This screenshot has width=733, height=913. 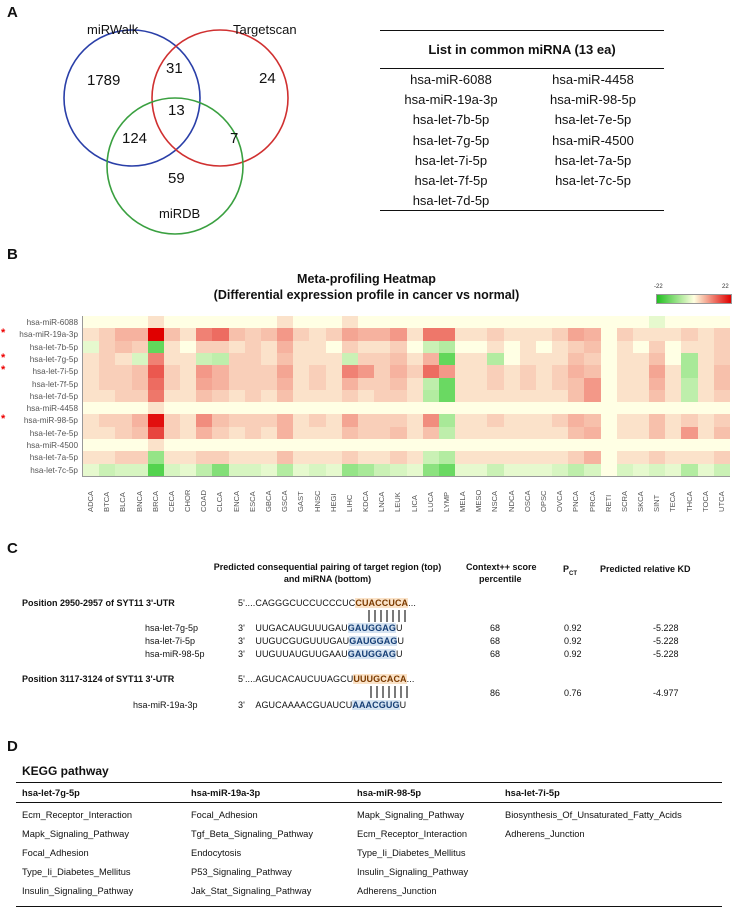 I want to click on venn-count-mirwalk-mirdb: 124, so click(x=135, y=138).